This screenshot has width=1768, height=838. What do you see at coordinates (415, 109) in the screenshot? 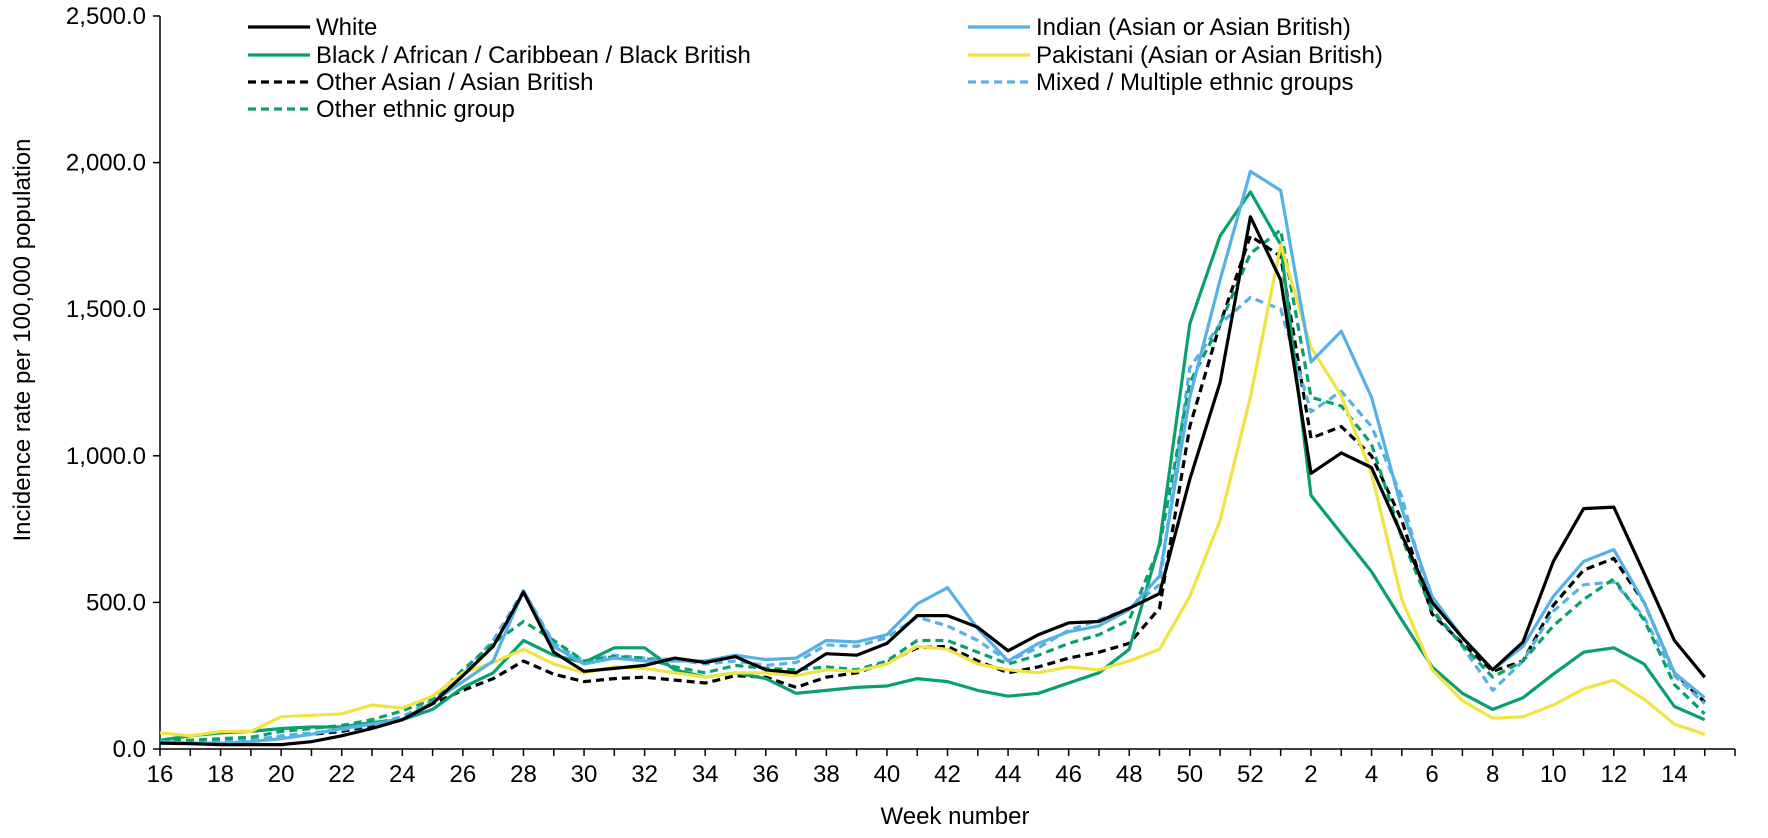
I see `legend-label-other-ethnic-group: Other ethnic group` at bounding box center [415, 109].